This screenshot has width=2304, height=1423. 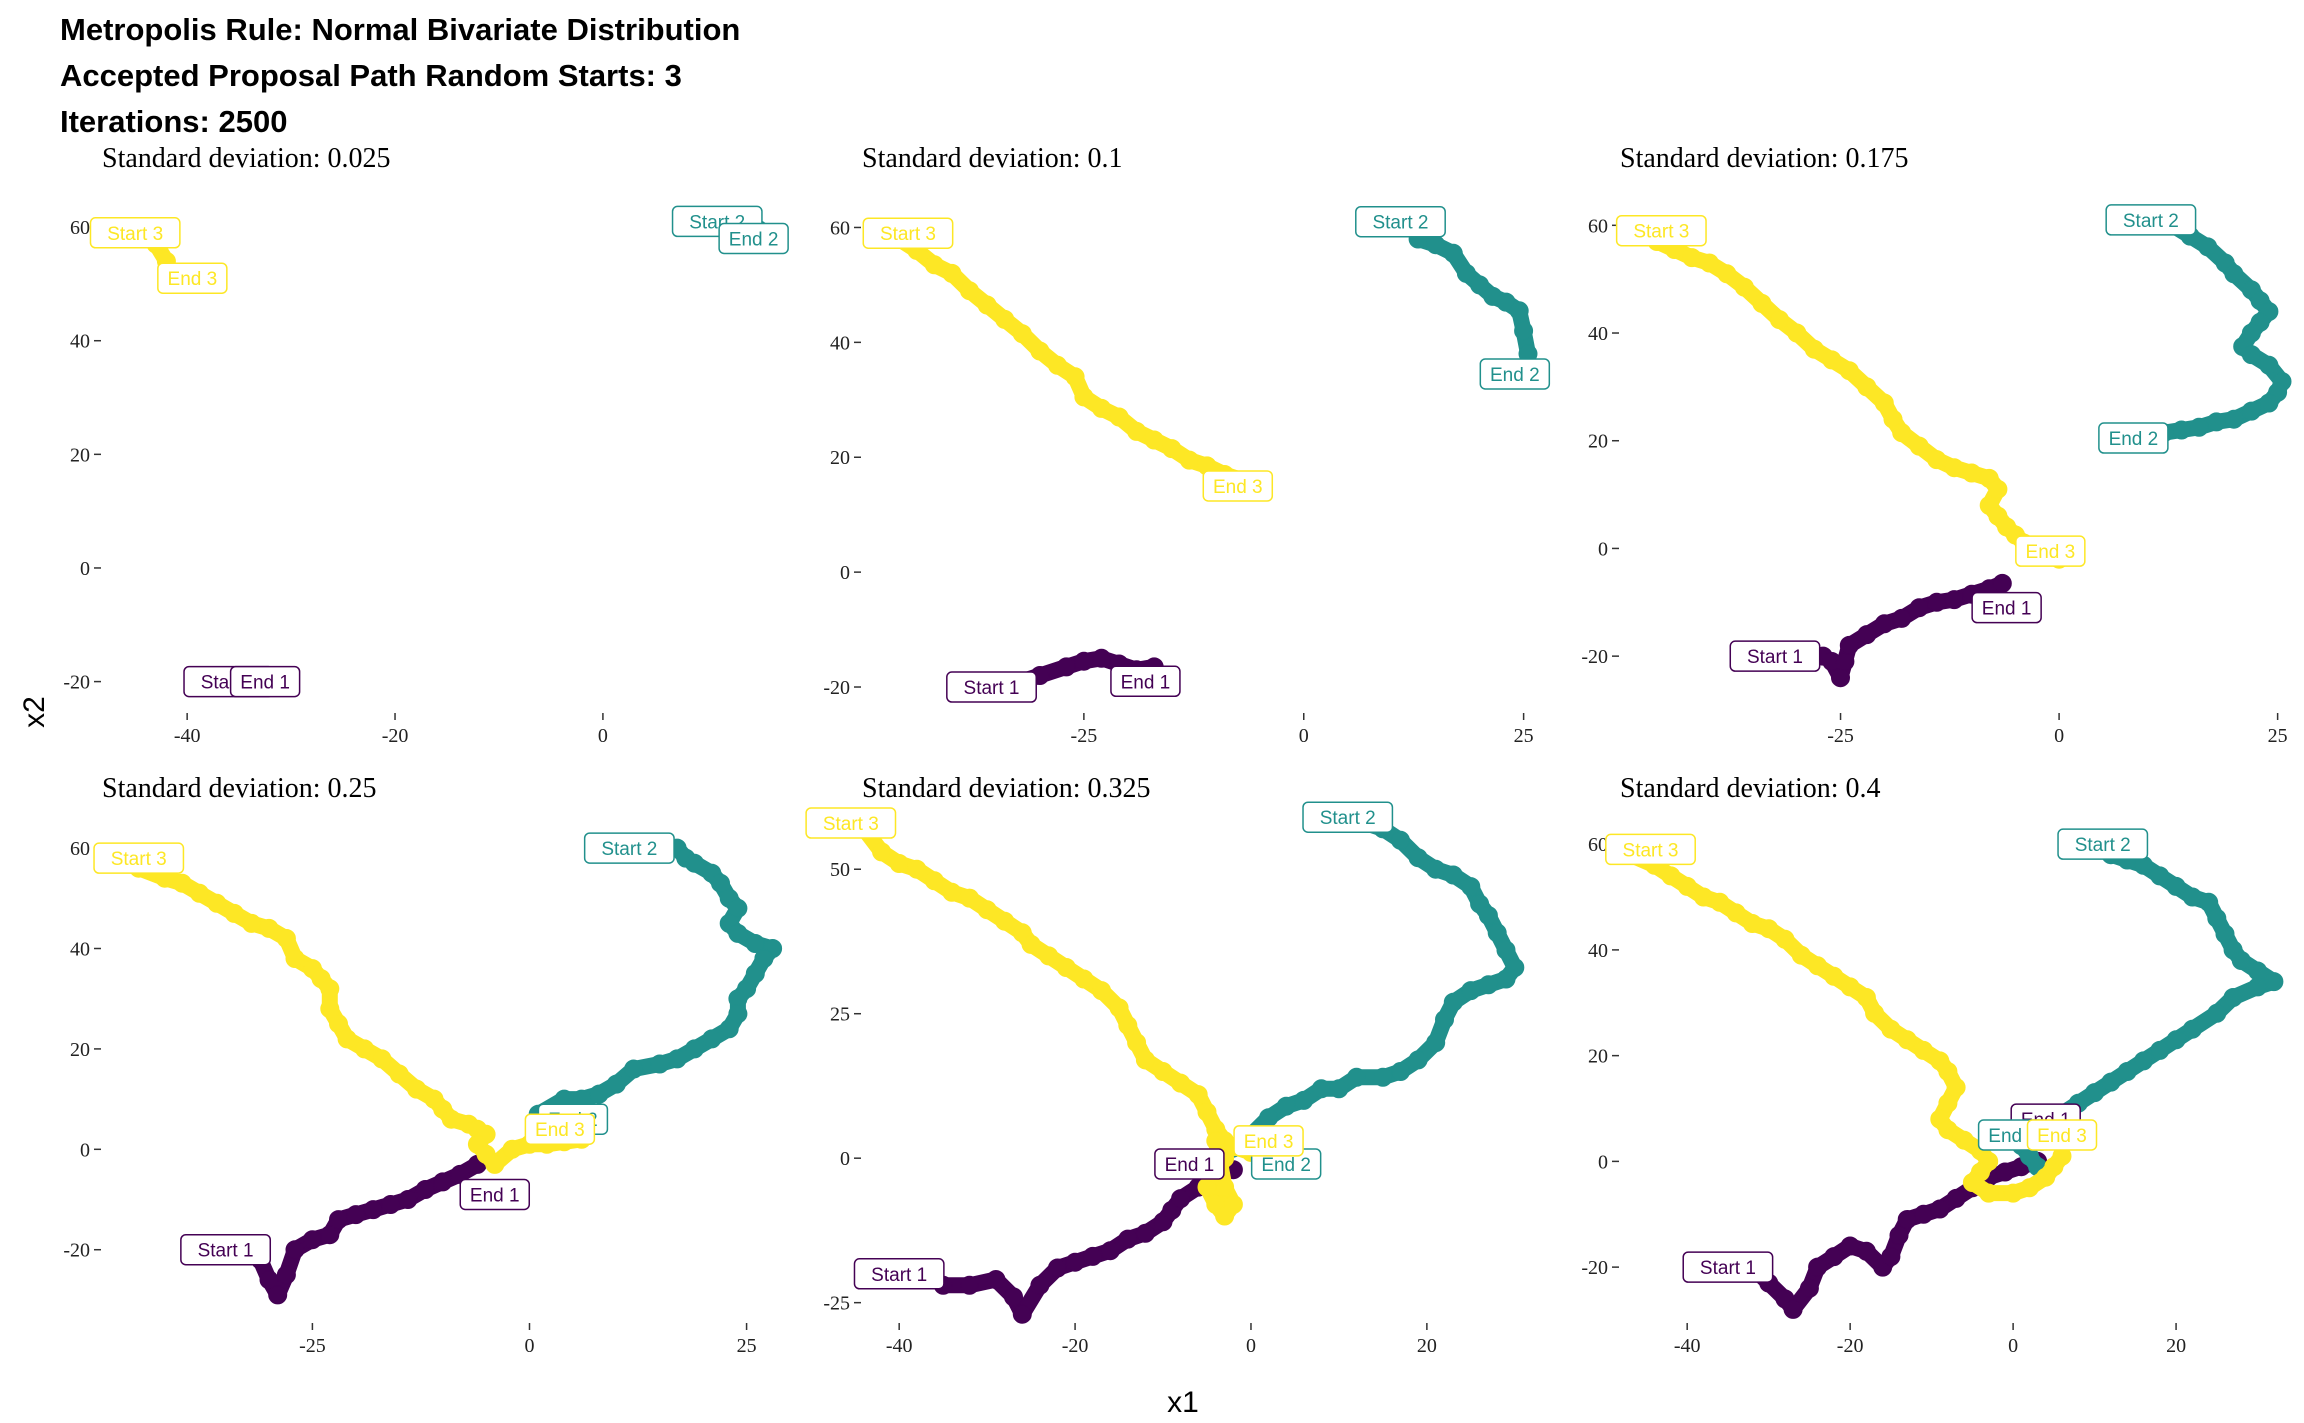 What do you see at coordinates (560, 1129) in the screenshot?
I see `point-label-end-3: End 3` at bounding box center [560, 1129].